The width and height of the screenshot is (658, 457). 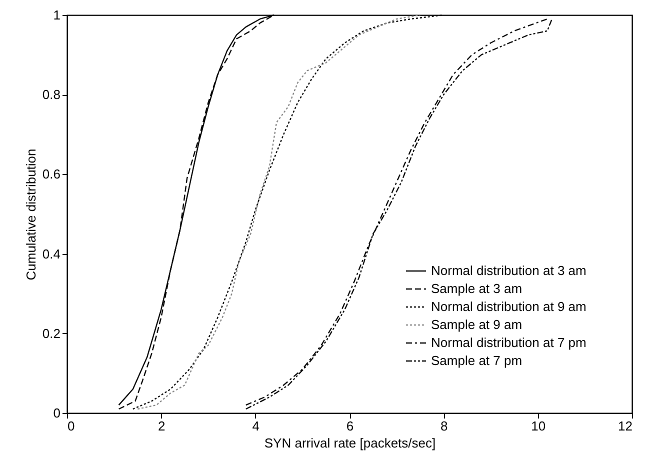 I want to click on x-tick-label: 2, so click(x=162, y=426).